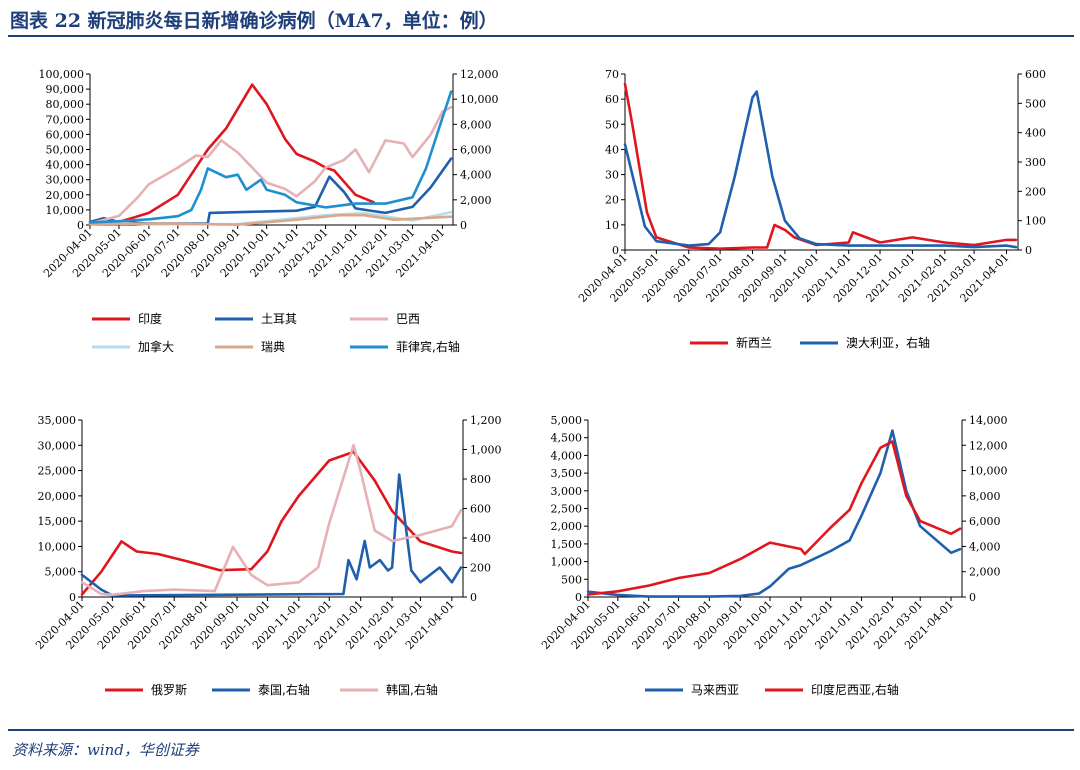  I want to click on chart1-left-tick-label: 10,000, so click(65, 210).